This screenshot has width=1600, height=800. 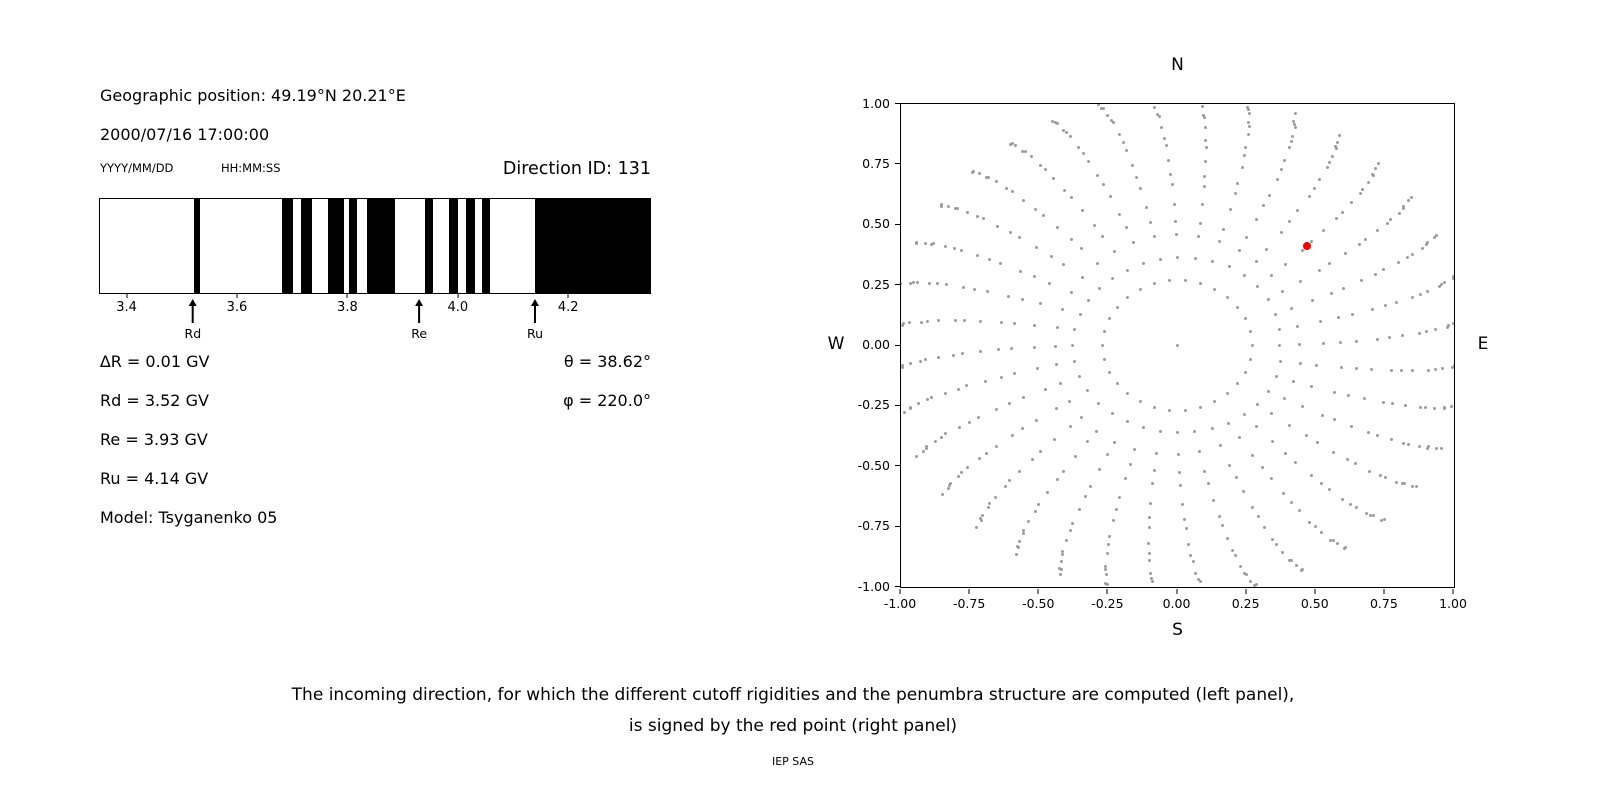 I want to click on x-tick-label: 4.0, so click(x=458, y=307).